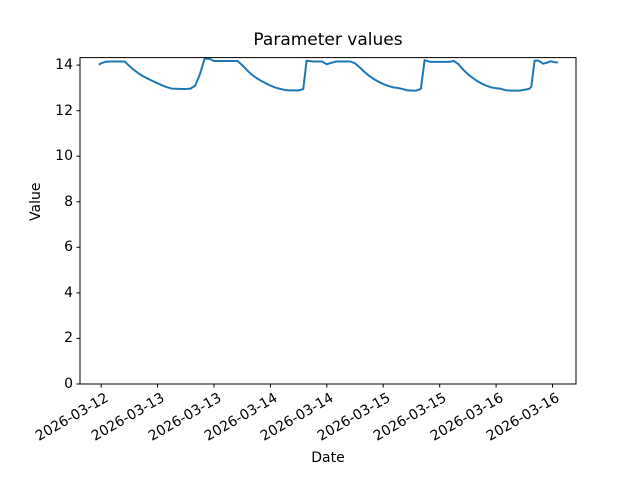 The width and height of the screenshot is (640, 480). Describe the element at coordinates (328, 74) in the screenshot. I see `series-line` at that location.